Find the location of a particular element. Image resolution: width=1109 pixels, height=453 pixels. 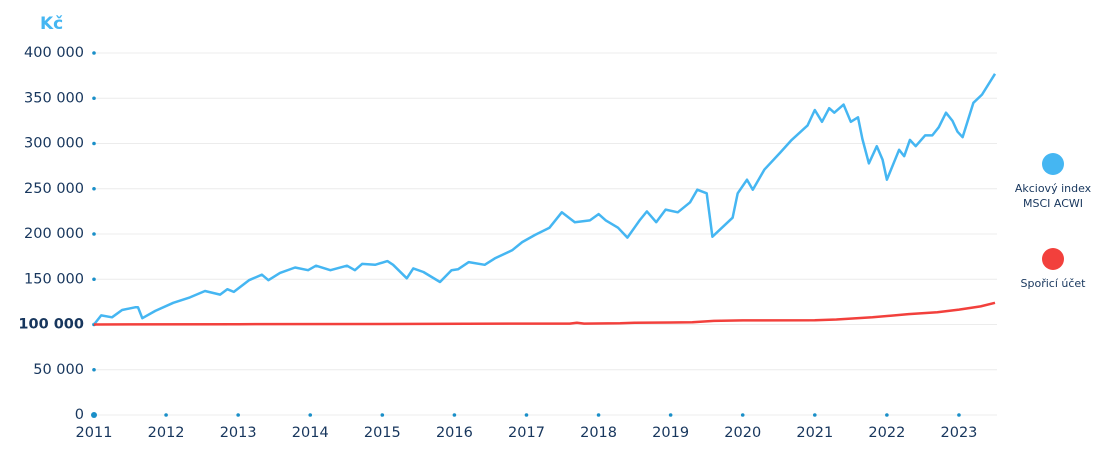

y-unit: Kč is located at coordinates (51, 24).